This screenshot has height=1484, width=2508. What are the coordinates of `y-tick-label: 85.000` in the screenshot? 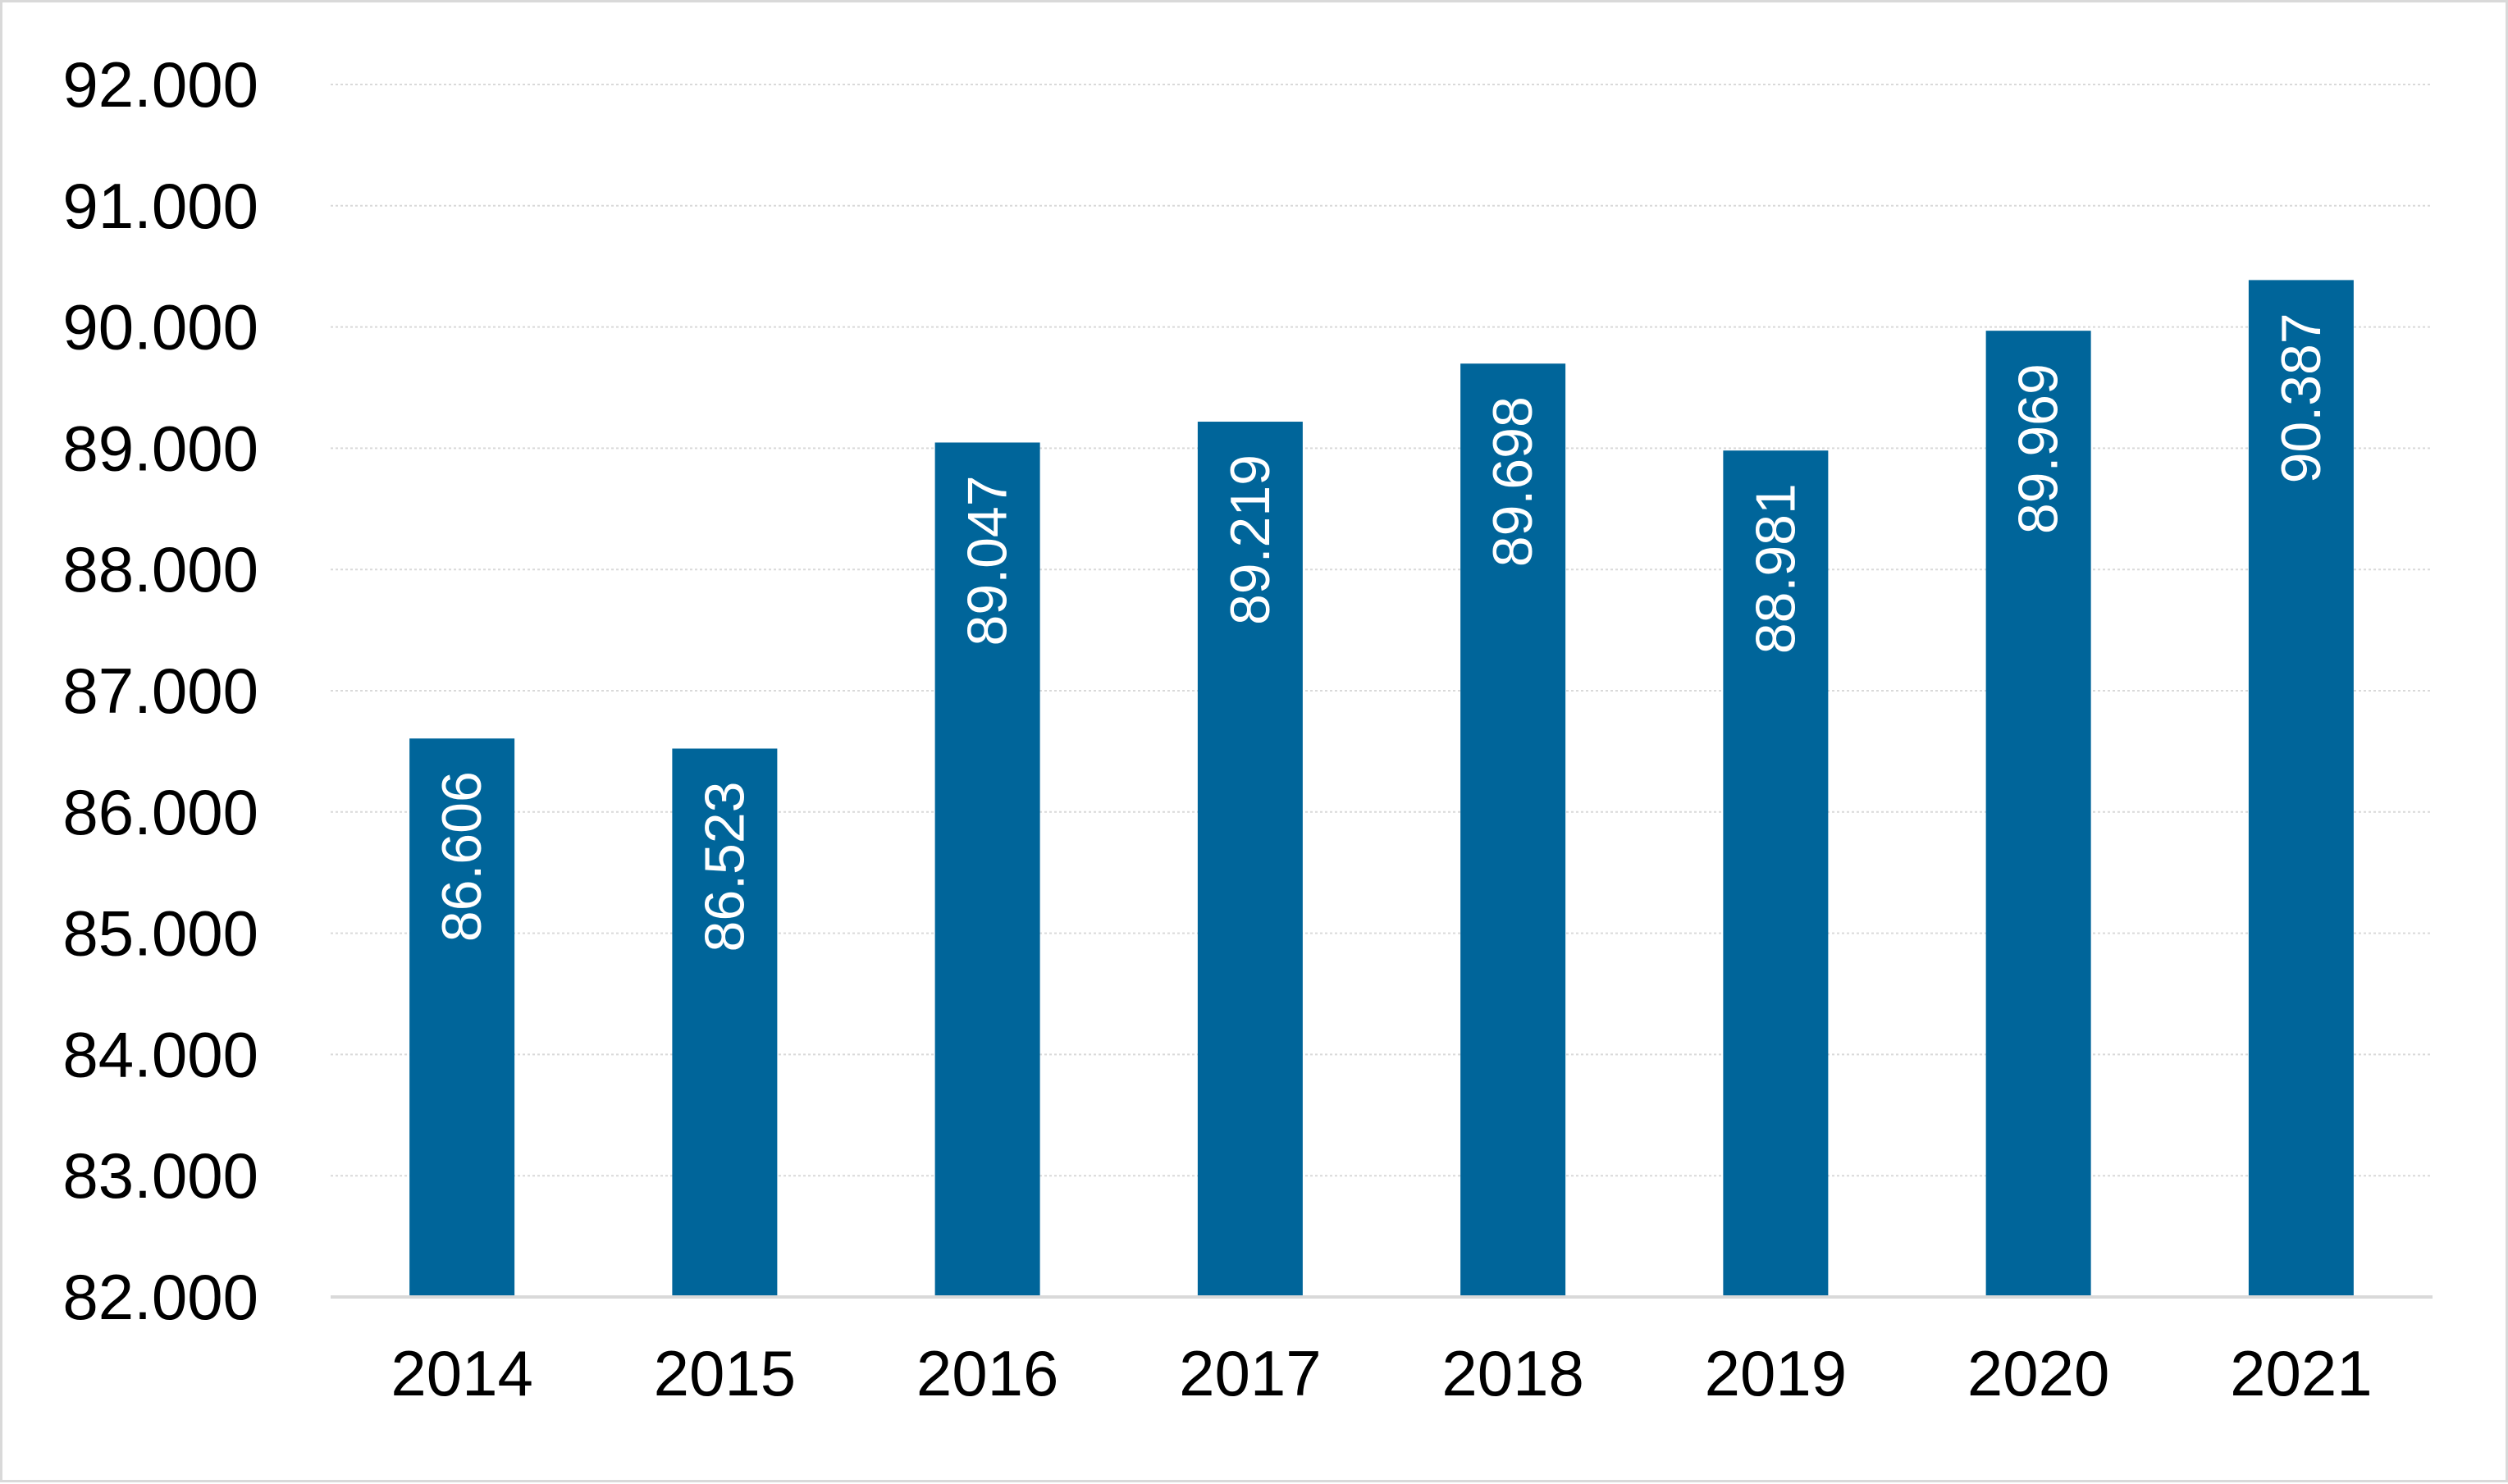 It's located at (160, 933).